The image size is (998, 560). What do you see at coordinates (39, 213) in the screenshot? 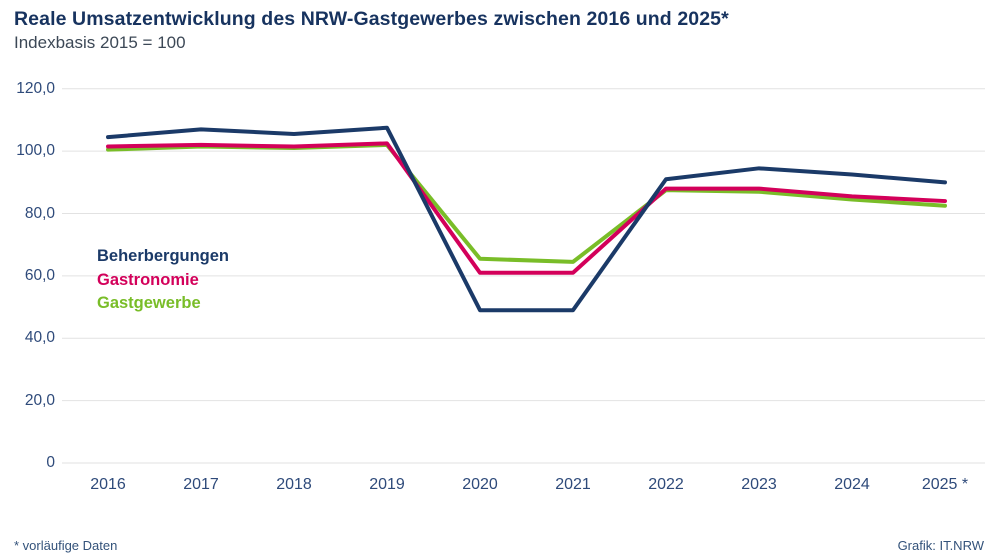
I see `y-tick-label: 80,0` at bounding box center [39, 213].